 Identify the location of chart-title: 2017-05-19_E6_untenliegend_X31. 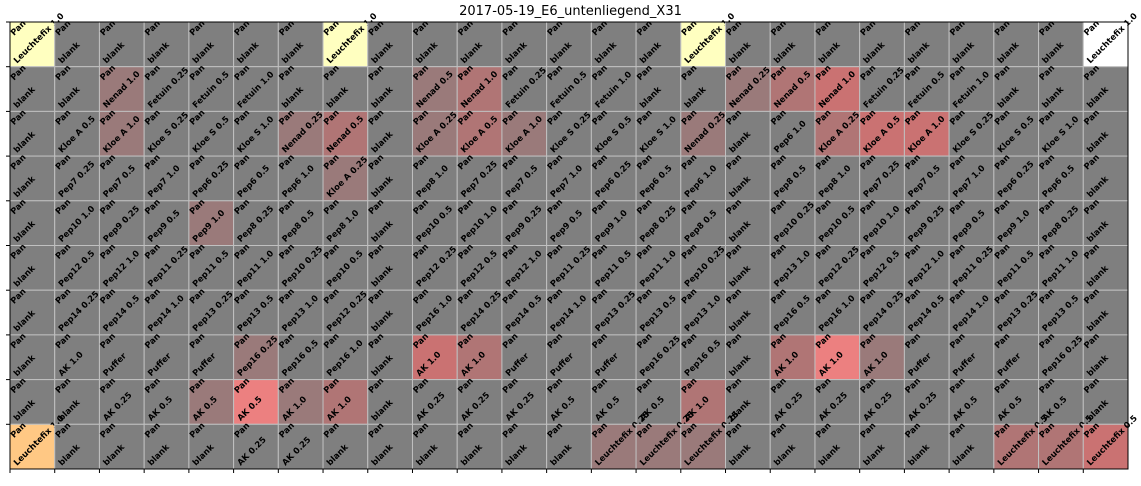
(570, 11).